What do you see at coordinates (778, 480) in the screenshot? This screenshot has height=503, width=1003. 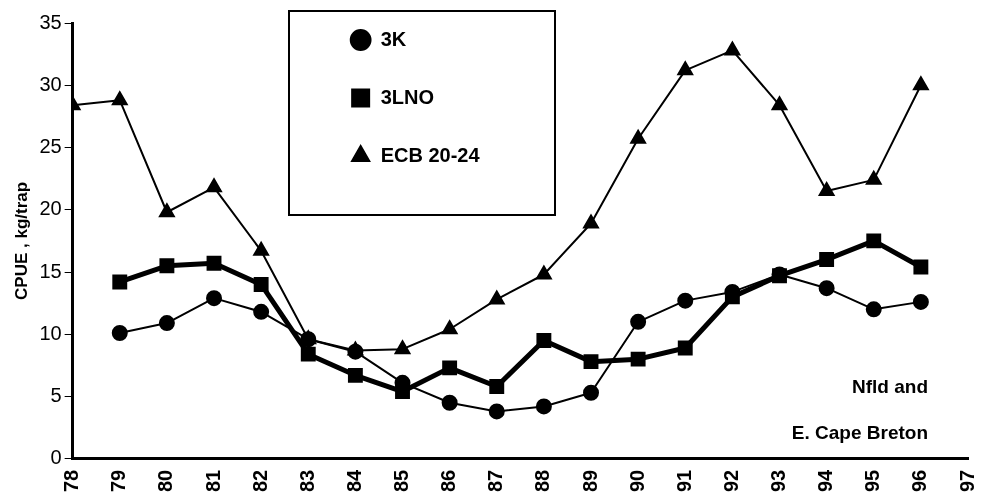 I see `x-tick-label: 93` at bounding box center [778, 480].